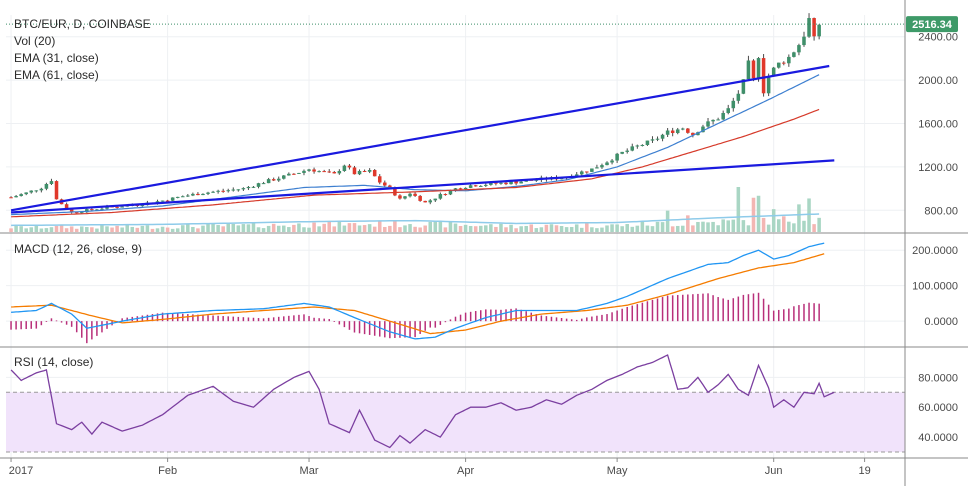 The image size is (968, 486). I want to click on rsi-band, so click(455, 422).